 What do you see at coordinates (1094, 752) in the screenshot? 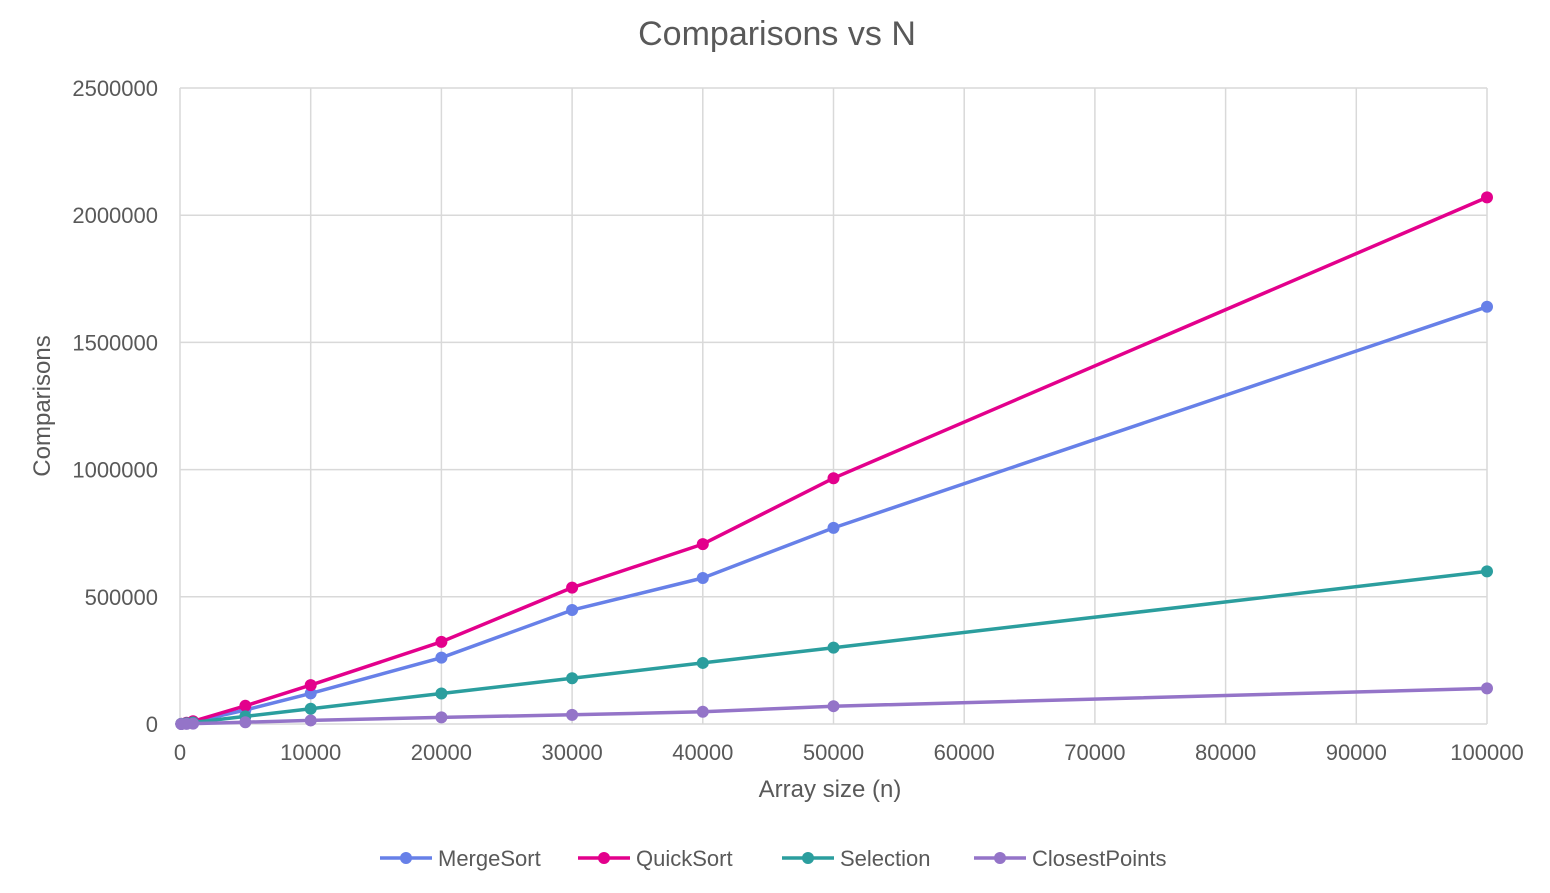
I see `x-tick-label: 70000` at bounding box center [1094, 752].